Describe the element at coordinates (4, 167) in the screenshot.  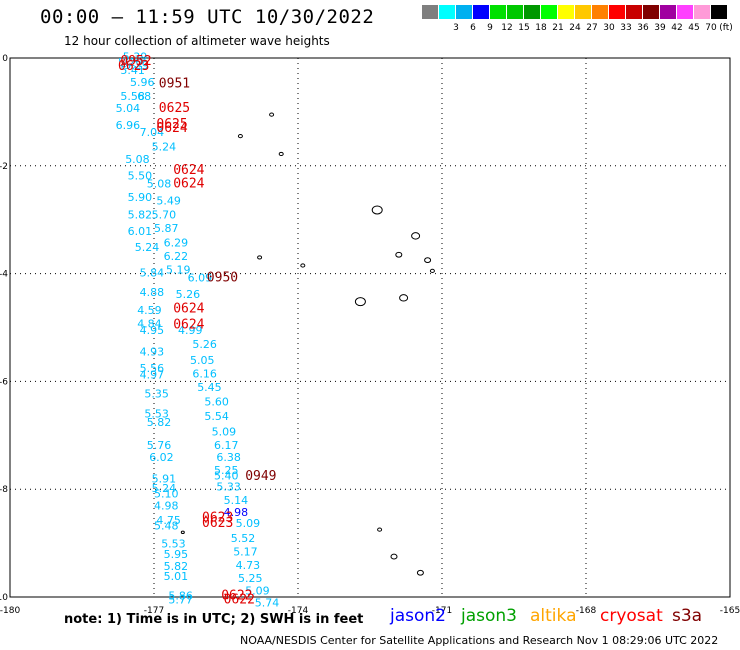
I see `y-tick-label: -2` at that location.